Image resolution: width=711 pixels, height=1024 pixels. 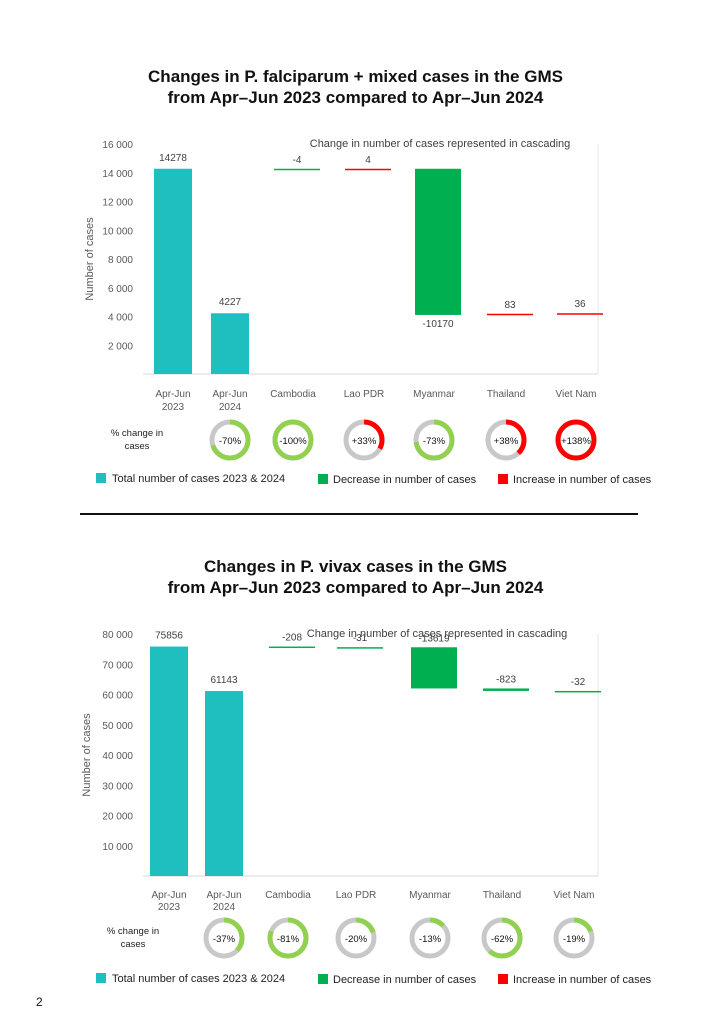 I want to click on ring-pct-label: -13%, so click(x=430, y=939).